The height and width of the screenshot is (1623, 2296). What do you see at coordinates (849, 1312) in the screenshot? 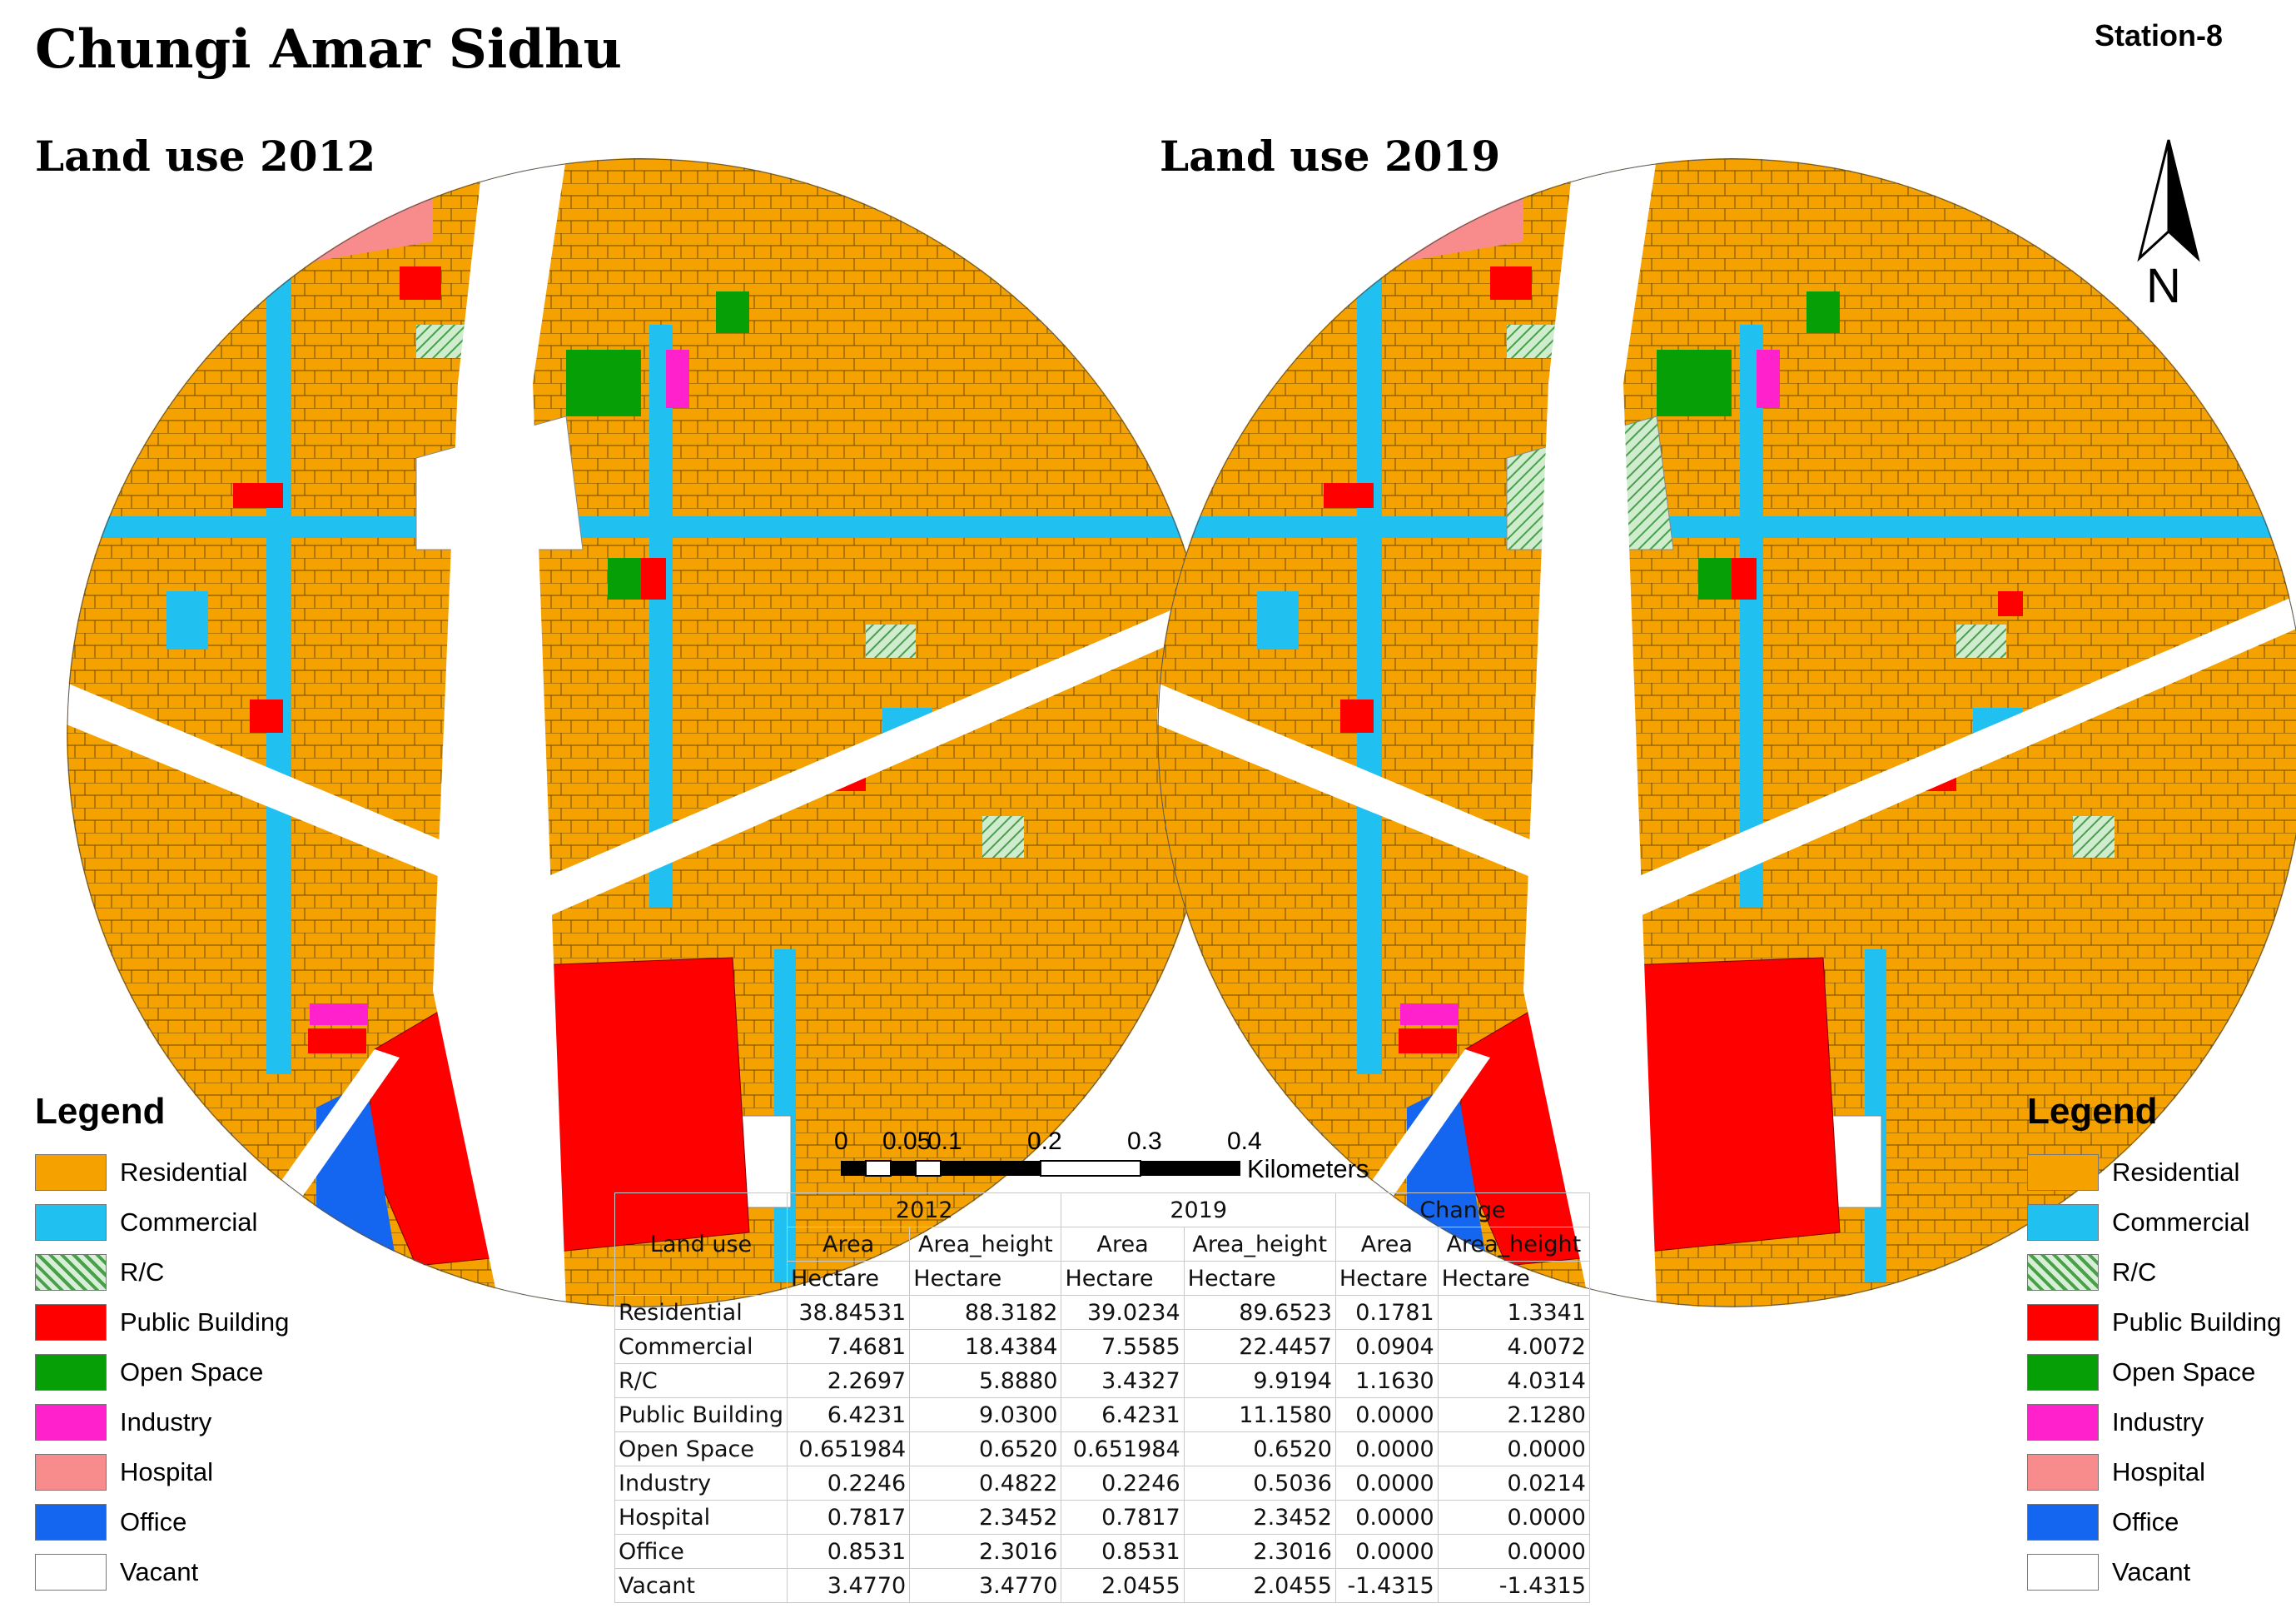
I see `cell-value: 38.84531` at bounding box center [849, 1312].